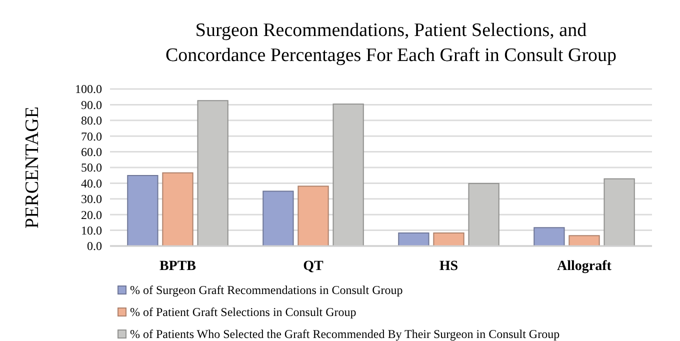 This screenshot has width=680, height=341. Describe the element at coordinates (91, 105) in the screenshot. I see `y-tick-label: 90.0` at that location.